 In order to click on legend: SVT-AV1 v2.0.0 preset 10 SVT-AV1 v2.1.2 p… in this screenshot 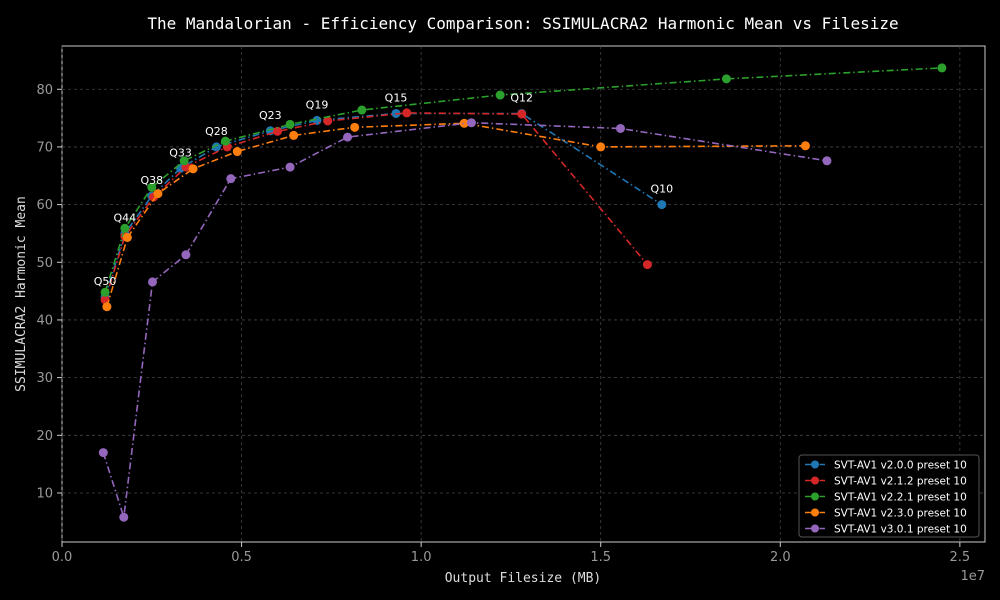, I will do `click(889, 496)`.